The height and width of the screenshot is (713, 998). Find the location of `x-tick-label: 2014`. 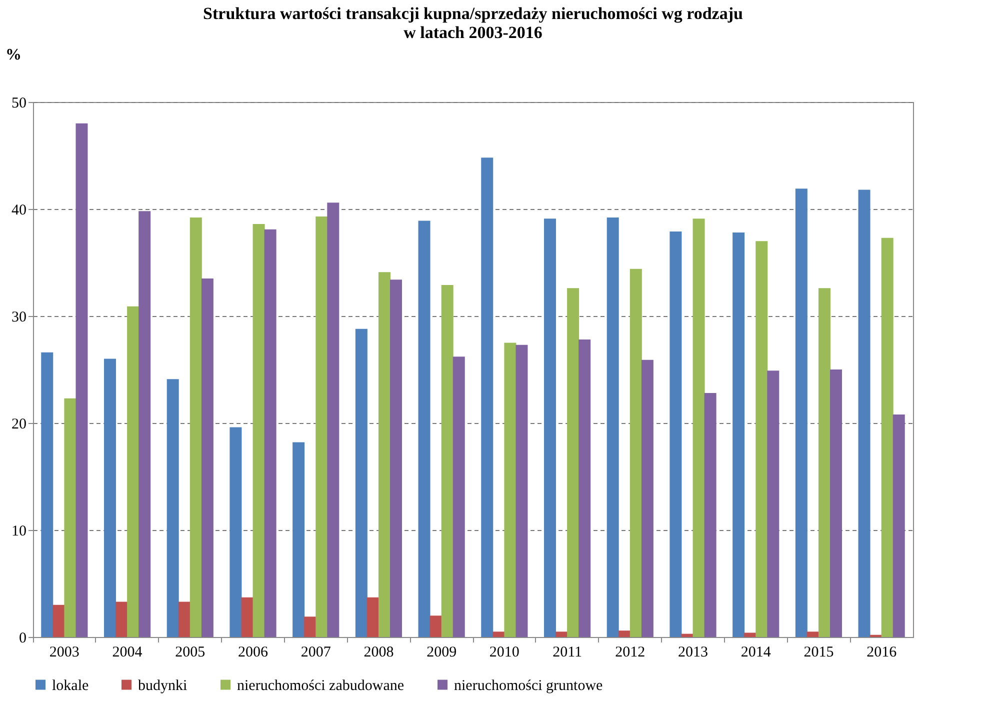

x-tick-label: 2014 is located at coordinates (756, 652).